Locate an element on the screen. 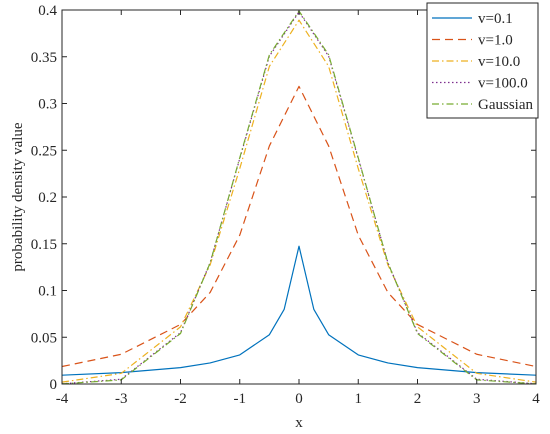 This screenshot has width=550, height=434. x-tick-label: -4 is located at coordinates (62, 399).